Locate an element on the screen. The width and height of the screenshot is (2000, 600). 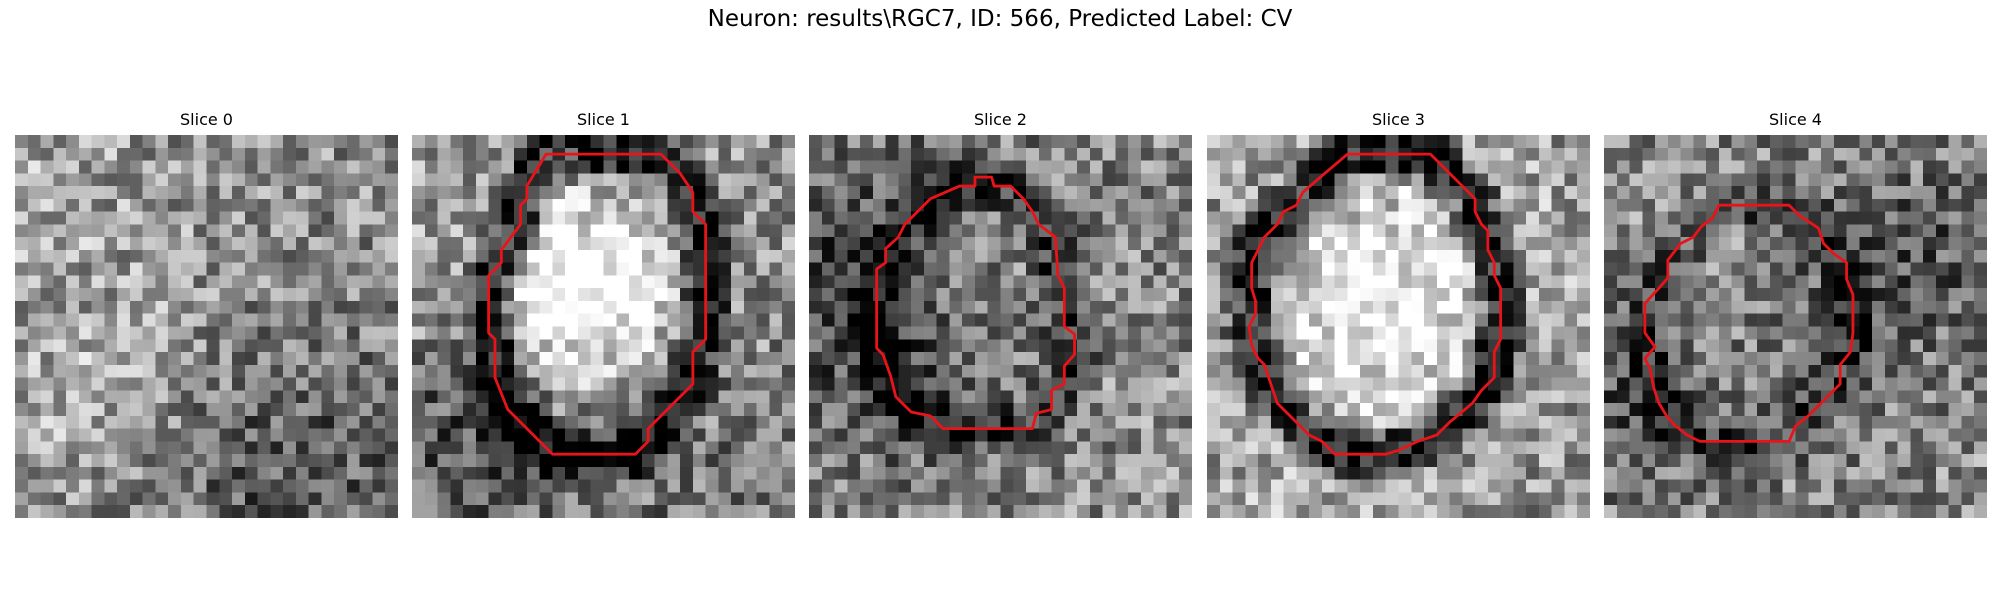
slice-panel-0: Slice 0 is located at coordinates (206, 313).